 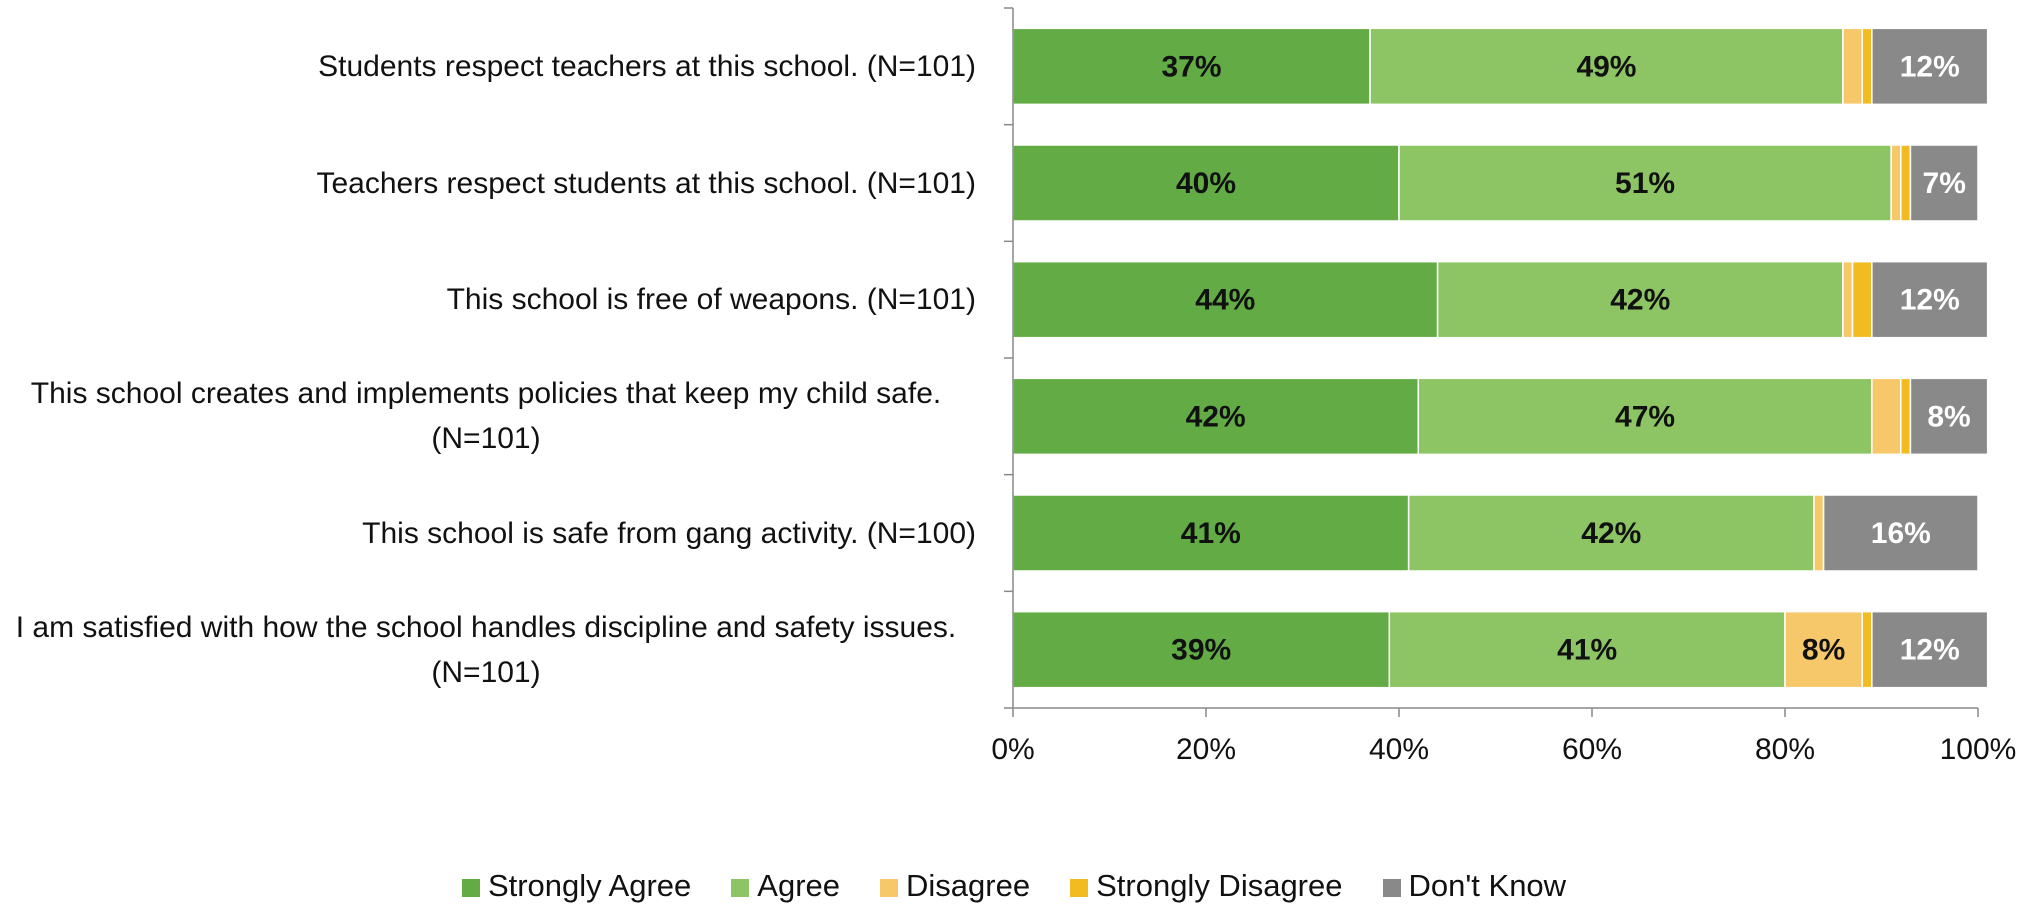 I want to click on category-label: This school is free of weapons. (N=101), so click(x=711, y=300).